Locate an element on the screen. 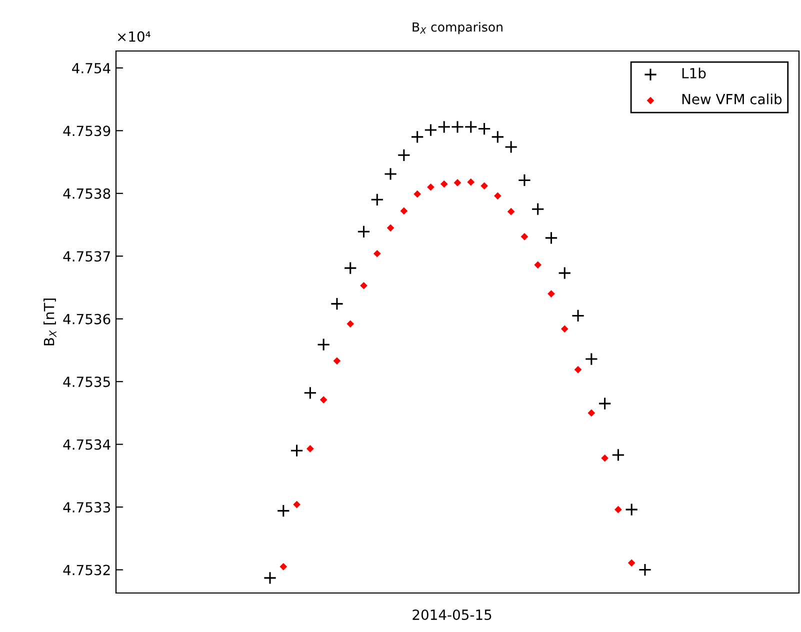 The image size is (801, 632). y-tick-label: 4.7538 is located at coordinates (86, 193).